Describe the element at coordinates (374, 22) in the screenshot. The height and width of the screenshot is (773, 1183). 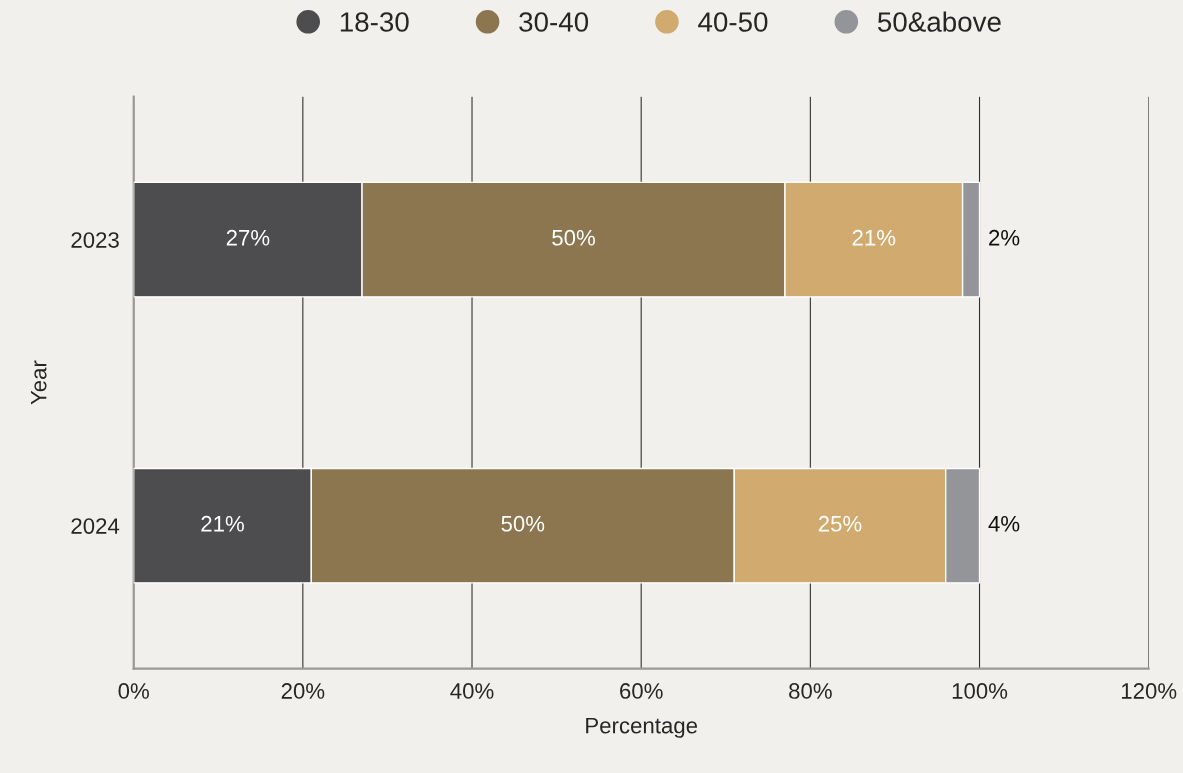
I see `legend-label: 18-30` at that location.